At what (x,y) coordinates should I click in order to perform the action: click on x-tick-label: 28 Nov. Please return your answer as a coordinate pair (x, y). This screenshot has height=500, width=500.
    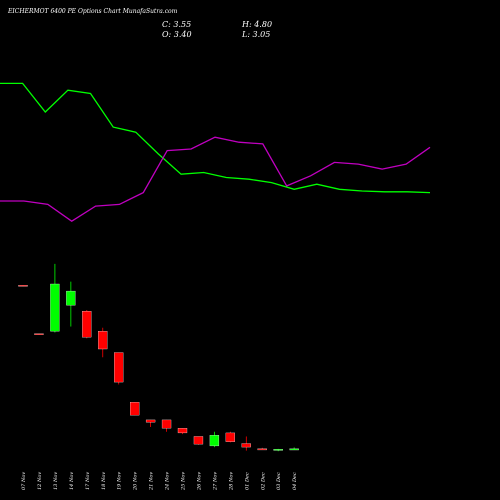
    Looking at the image, I should click on (231, 481).